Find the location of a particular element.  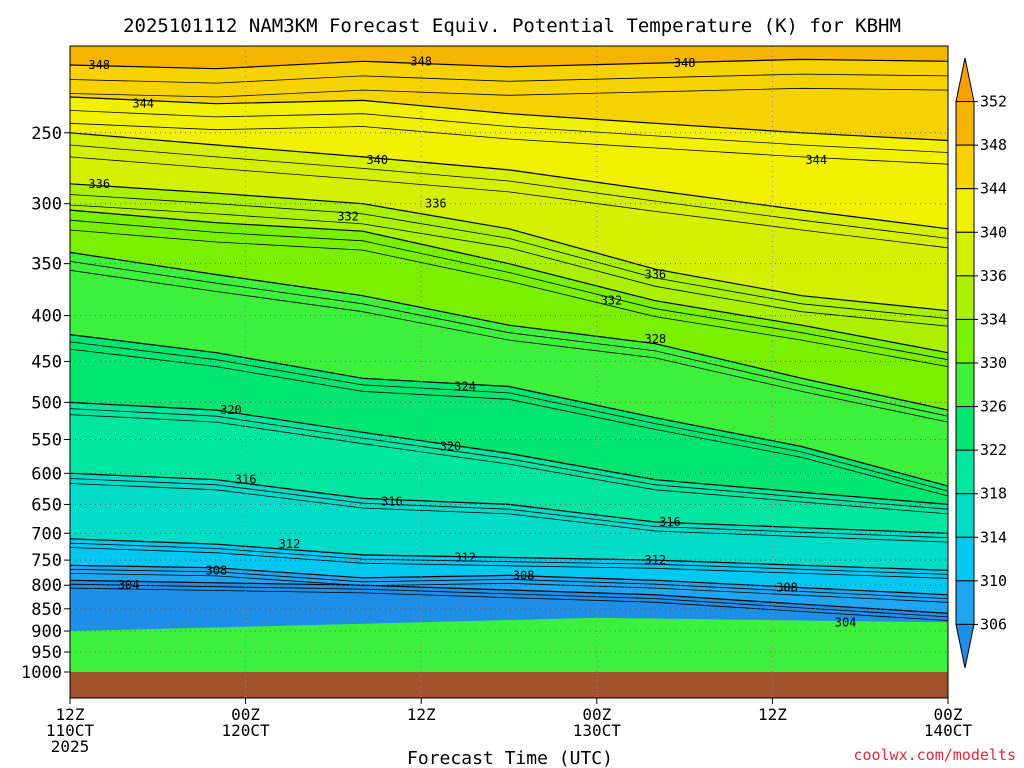

y-tick-label: 750 is located at coordinates (46, 561).